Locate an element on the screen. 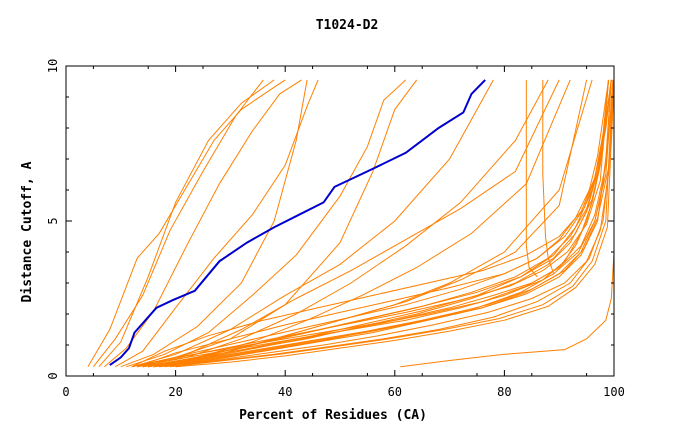 The height and width of the screenshot is (440, 680). x-tick-label: 40 is located at coordinates (285, 392).